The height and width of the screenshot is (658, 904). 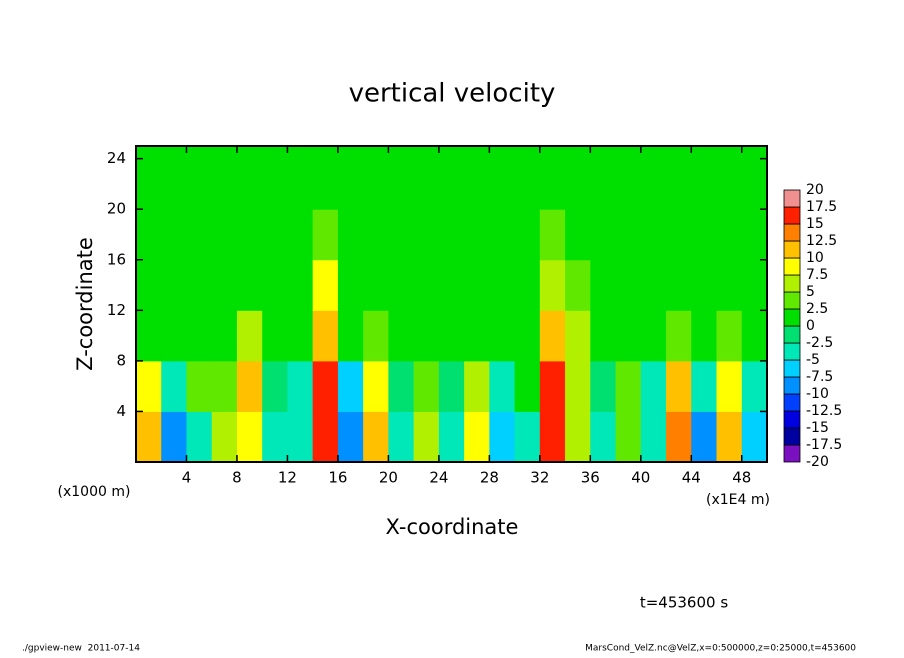 What do you see at coordinates (824, 411) in the screenshot?
I see `colorbar-label: -12.5` at bounding box center [824, 411].